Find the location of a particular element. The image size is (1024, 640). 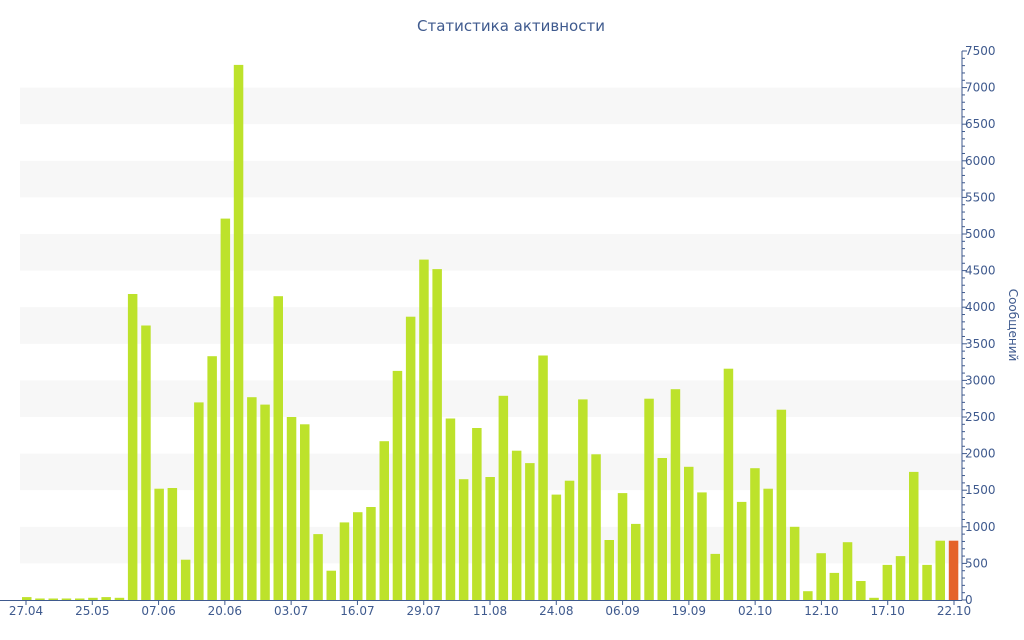

x-tick-label: 22.10 is located at coordinates (954, 611).